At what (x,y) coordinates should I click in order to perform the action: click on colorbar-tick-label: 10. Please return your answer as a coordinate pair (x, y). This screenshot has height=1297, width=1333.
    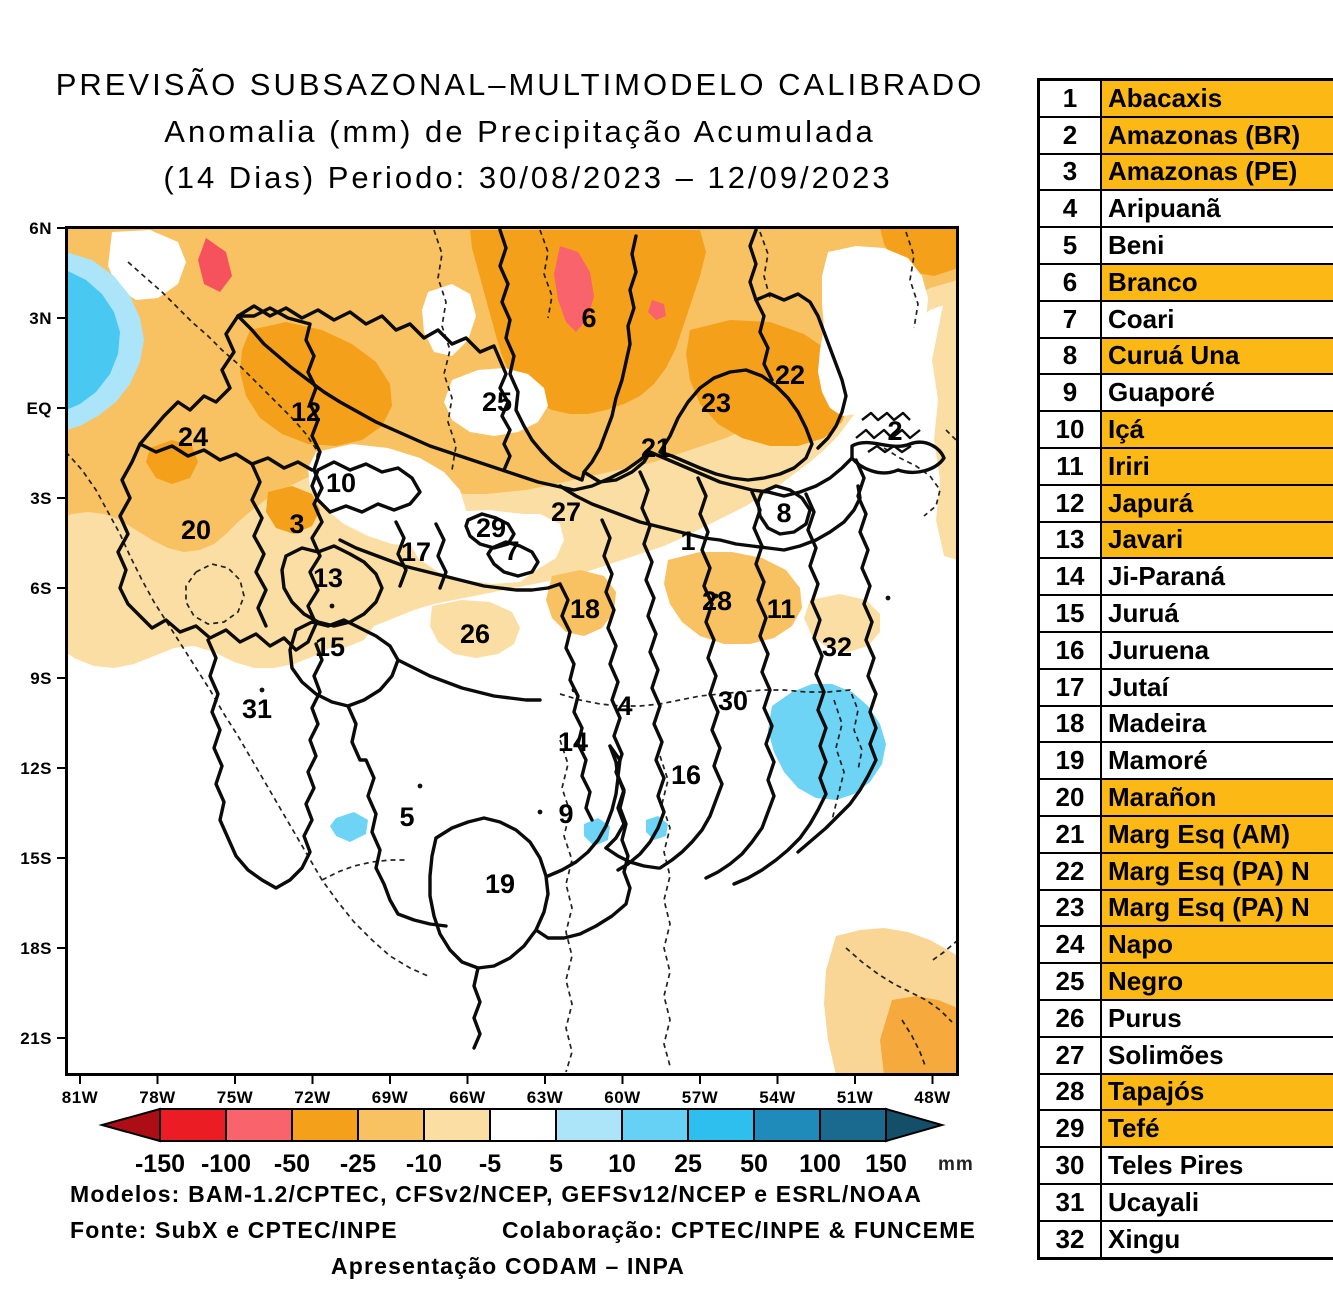
    Looking at the image, I should click on (622, 1164).